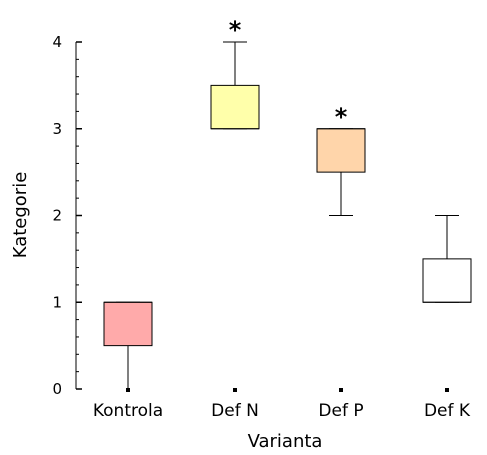 This screenshot has width=487, height=455. What do you see at coordinates (67, 215) in the screenshot?
I see `y-major-ticks: 0 1 2 3 4` at bounding box center [67, 215].